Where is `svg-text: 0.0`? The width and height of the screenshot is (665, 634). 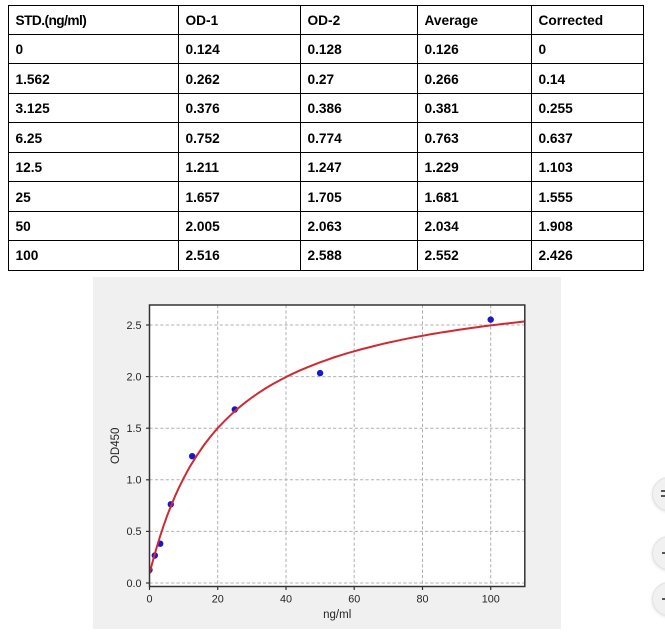
svg-text: 0.0 is located at coordinates (133, 584).